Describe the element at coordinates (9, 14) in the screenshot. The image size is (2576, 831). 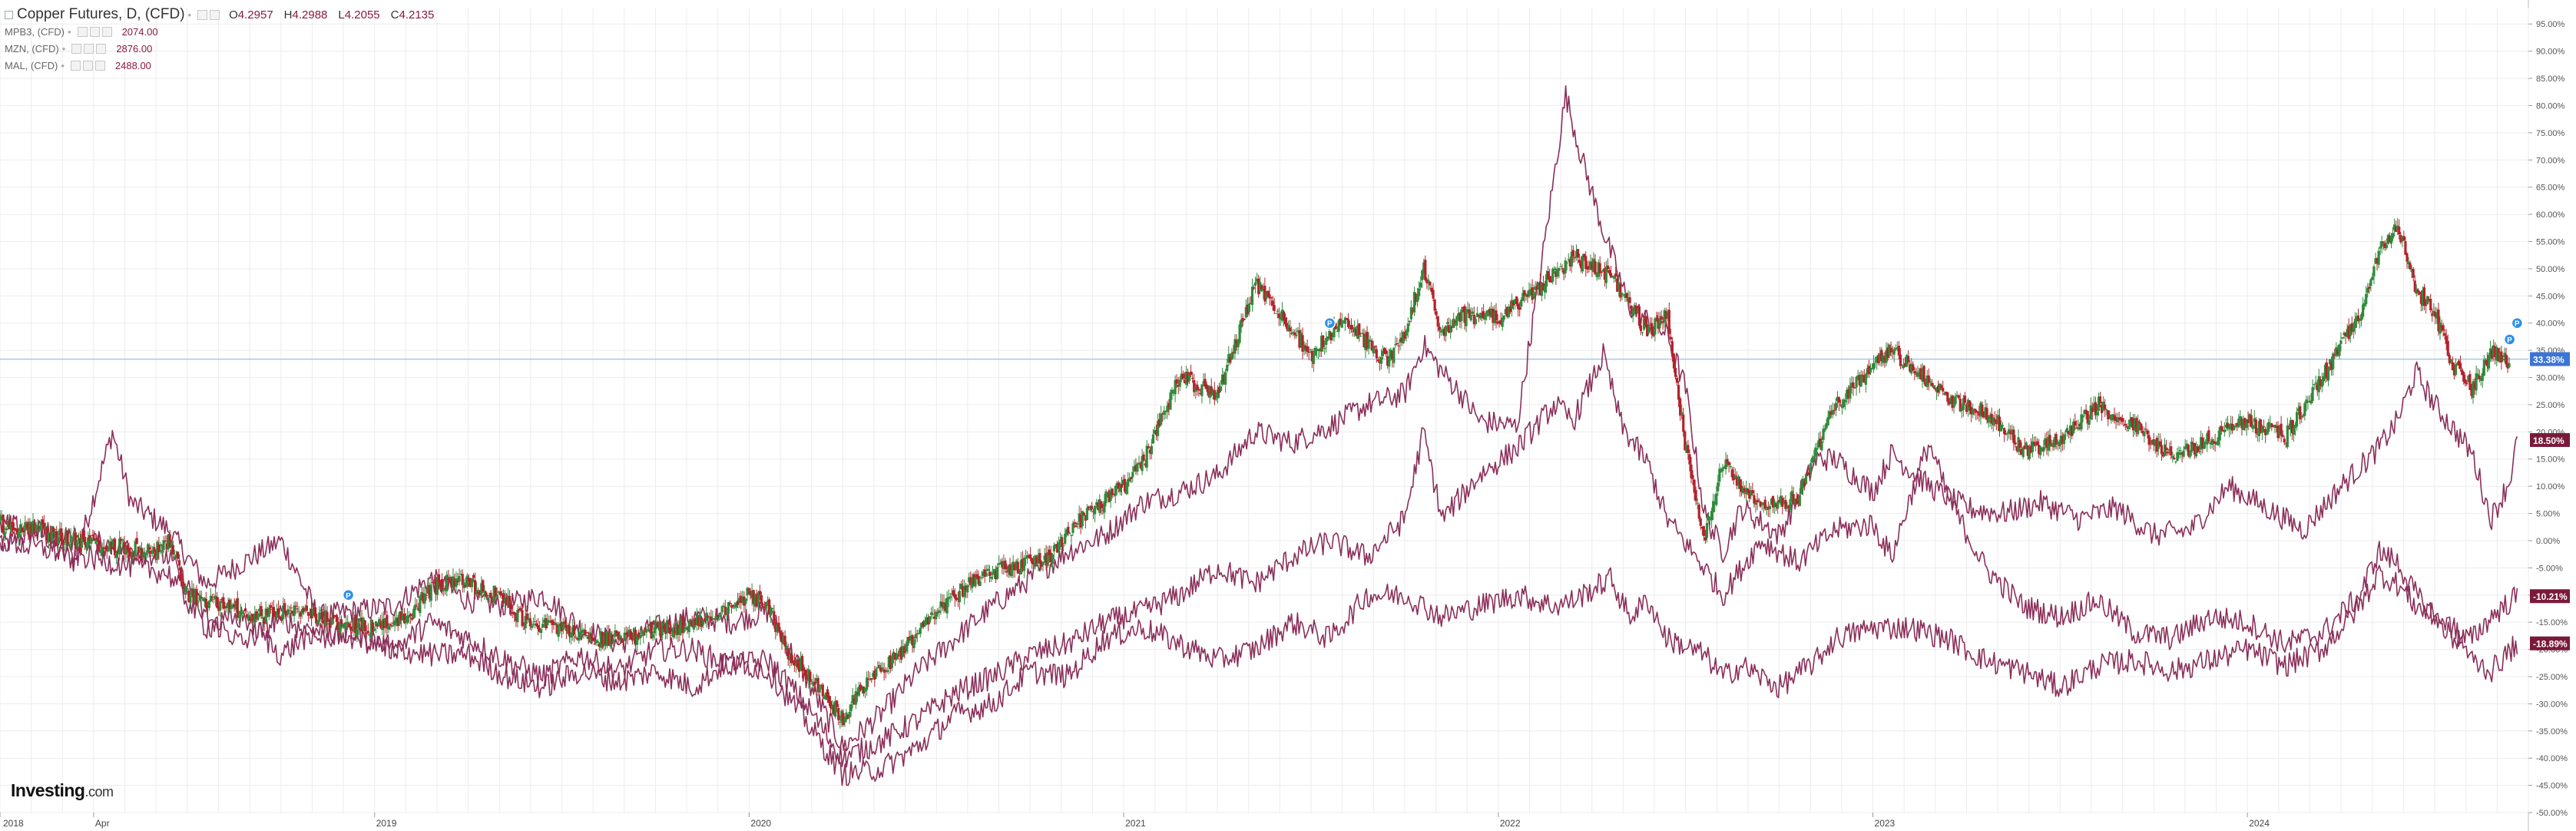
I see `collapse-legend-icon` at that location.